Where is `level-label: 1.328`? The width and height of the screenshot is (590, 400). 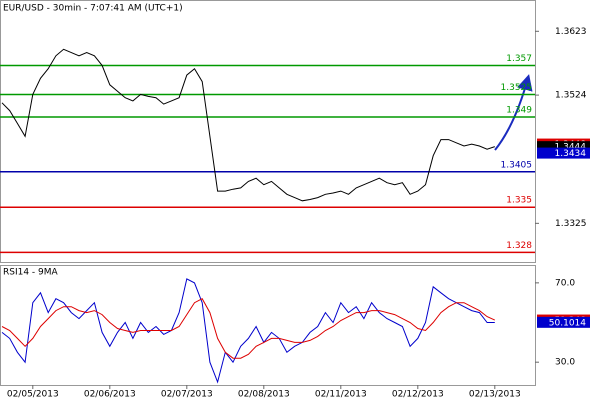
level-label: 1.328 is located at coordinates (519, 246).